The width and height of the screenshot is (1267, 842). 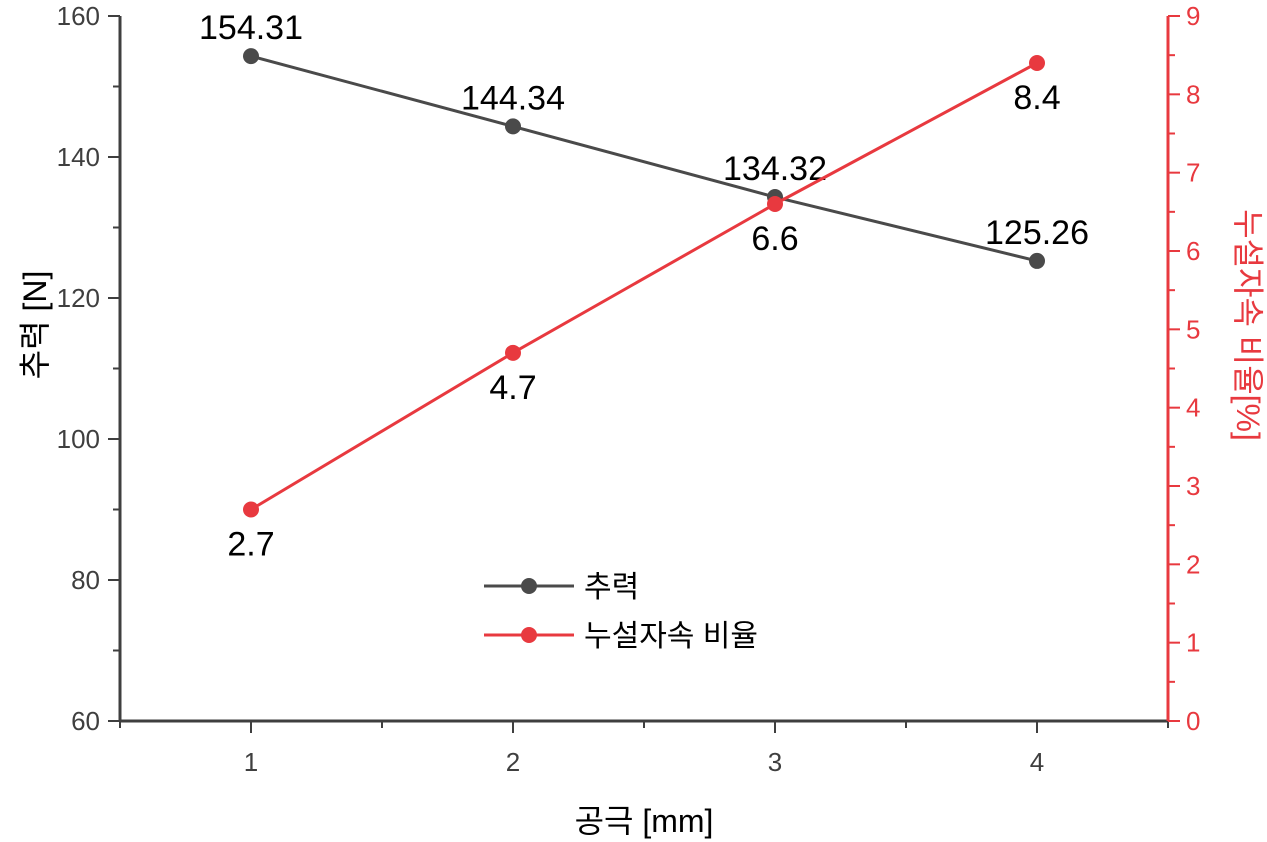 I want to click on data-label: 154.31, so click(x=251, y=28).